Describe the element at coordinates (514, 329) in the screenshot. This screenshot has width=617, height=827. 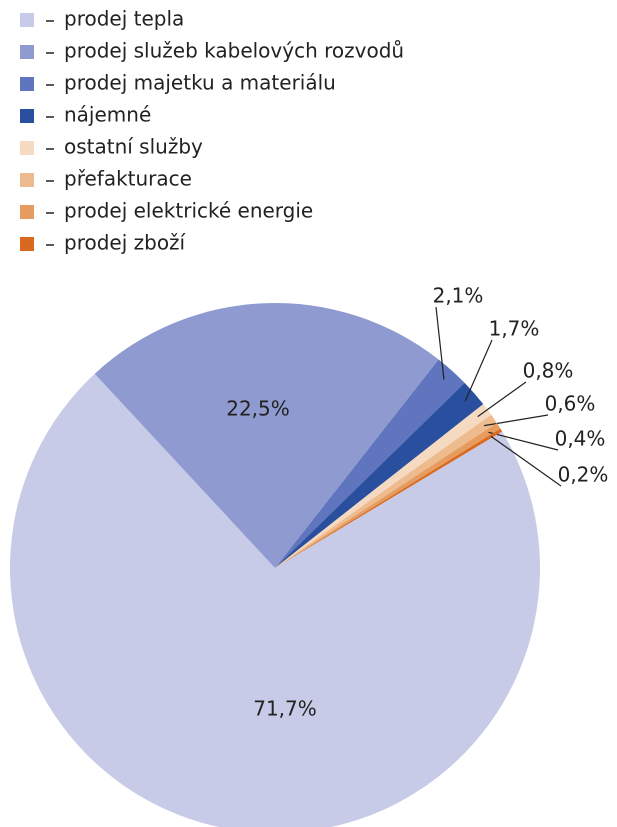
I see `data-label: 1,7%` at that location.